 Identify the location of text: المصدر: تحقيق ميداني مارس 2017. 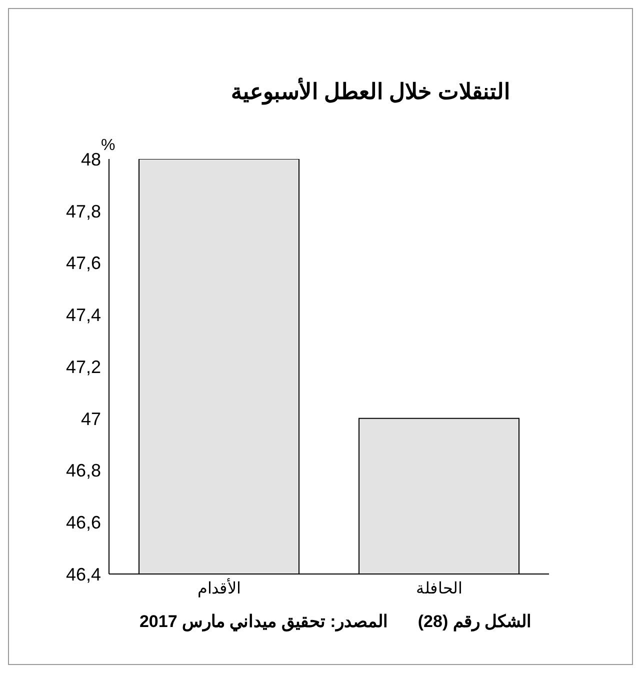
(263, 621).